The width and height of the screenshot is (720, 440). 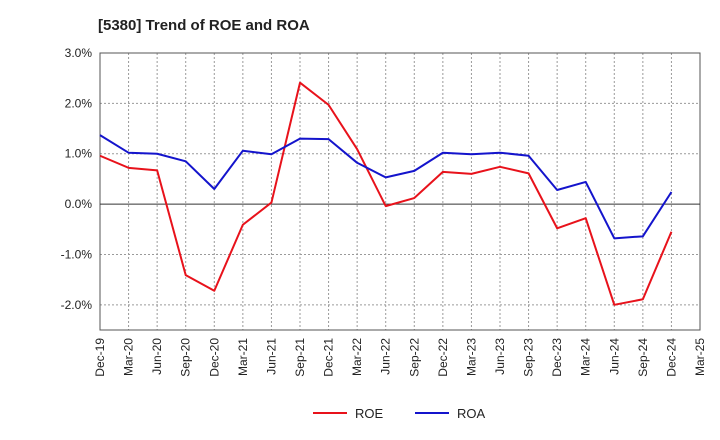 I want to click on x-tick-label: Sep-22, so click(x=414, y=357).